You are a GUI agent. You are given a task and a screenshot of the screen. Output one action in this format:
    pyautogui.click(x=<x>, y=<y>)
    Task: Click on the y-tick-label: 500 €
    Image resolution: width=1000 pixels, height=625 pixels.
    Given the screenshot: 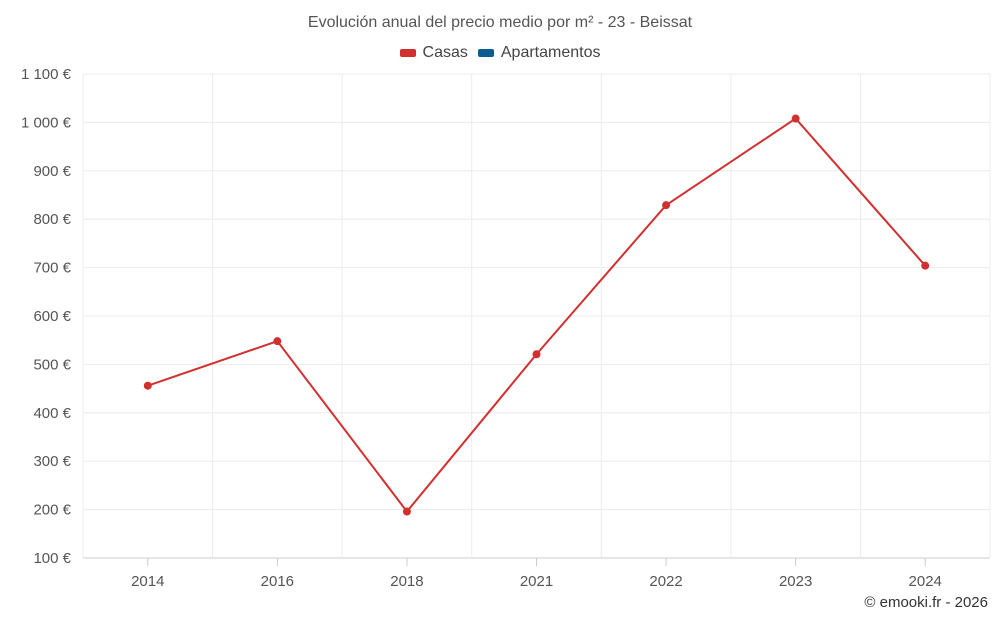 What is the action you would take?
    pyautogui.click(x=52, y=364)
    